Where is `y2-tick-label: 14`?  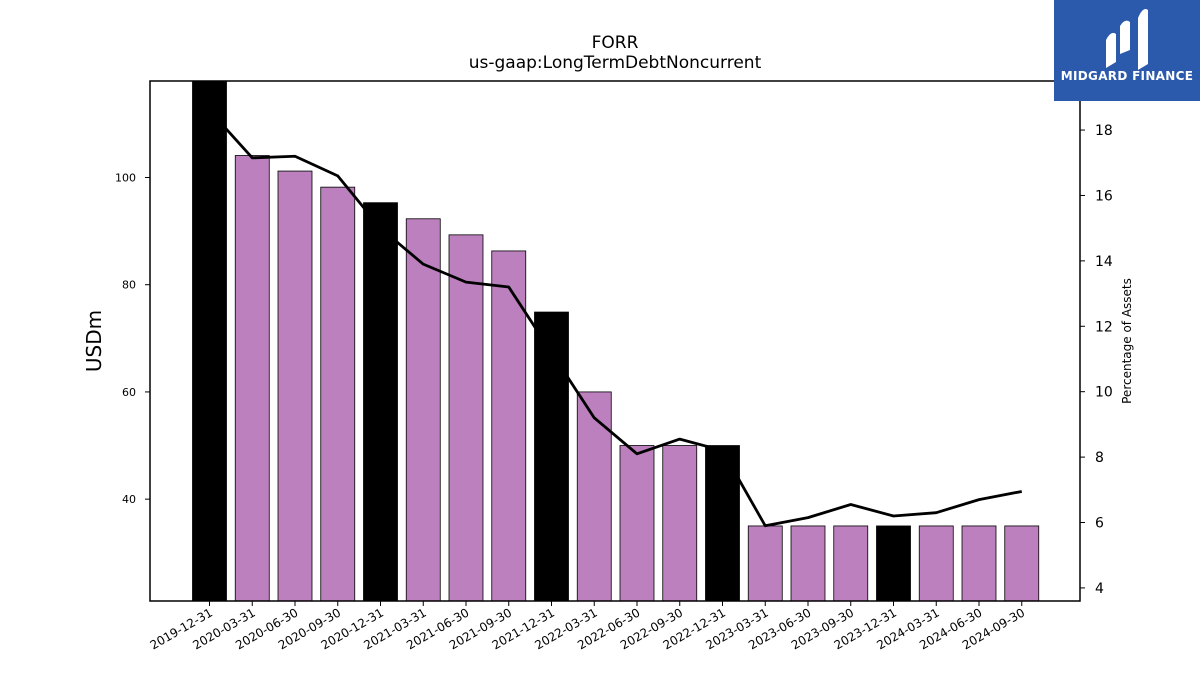 y2-tick-label: 14 is located at coordinates (1104, 262).